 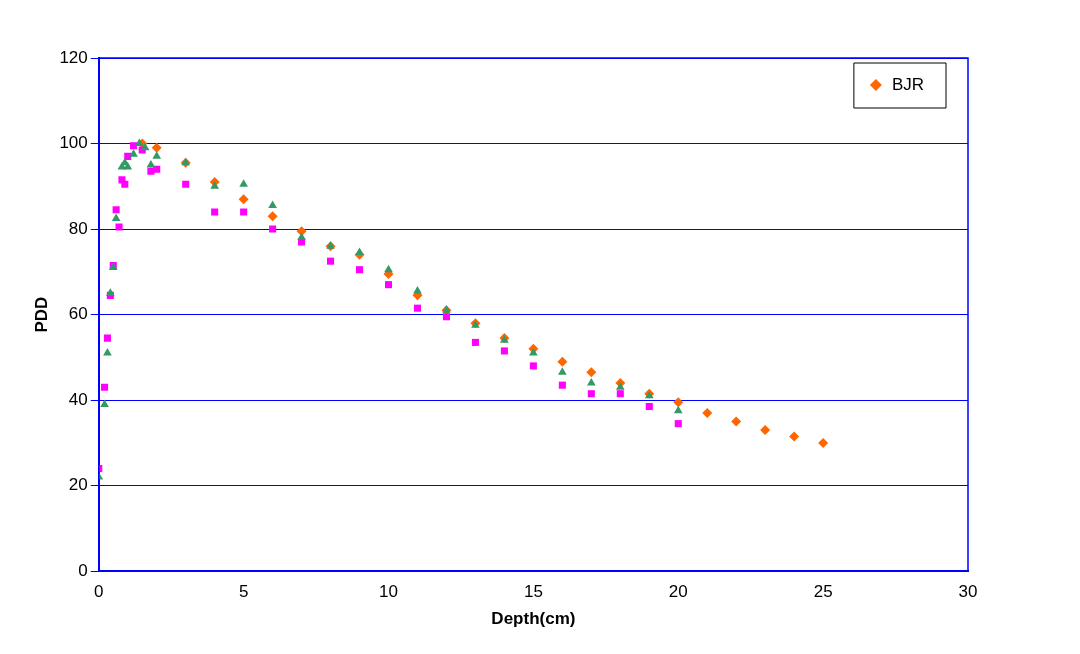 I want to click on x-tick-label: 30, so click(x=968, y=592).